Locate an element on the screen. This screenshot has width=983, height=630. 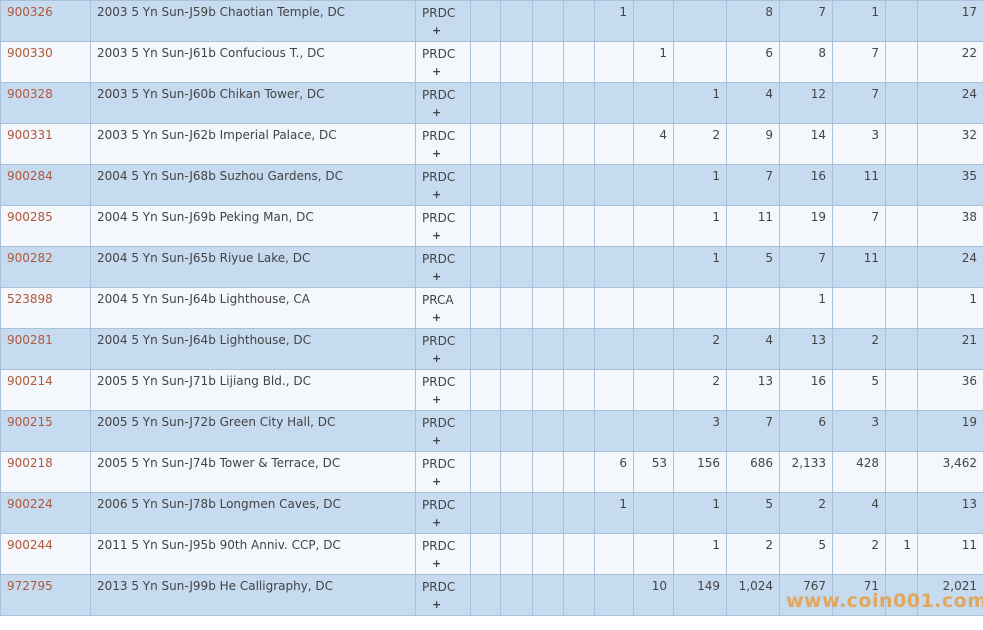
coin-id: 900214 is located at coordinates (45, 390).